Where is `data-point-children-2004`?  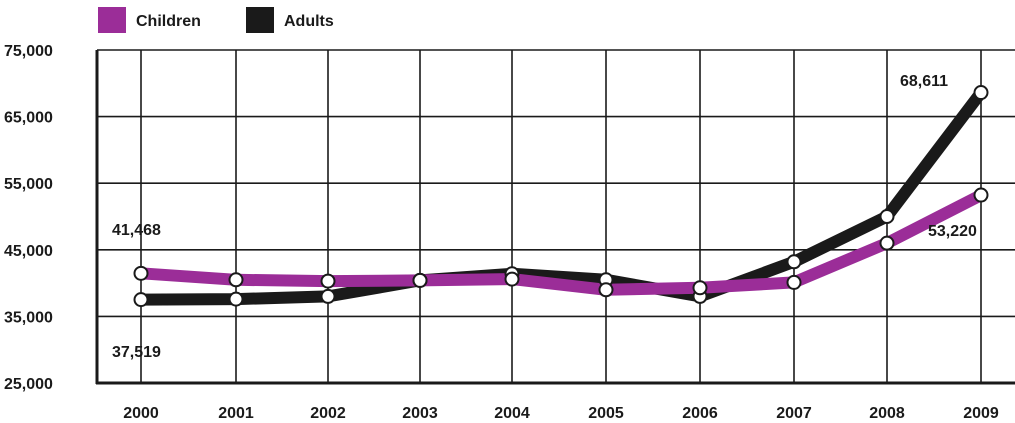
data-point-children-2004 is located at coordinates (512, 279).